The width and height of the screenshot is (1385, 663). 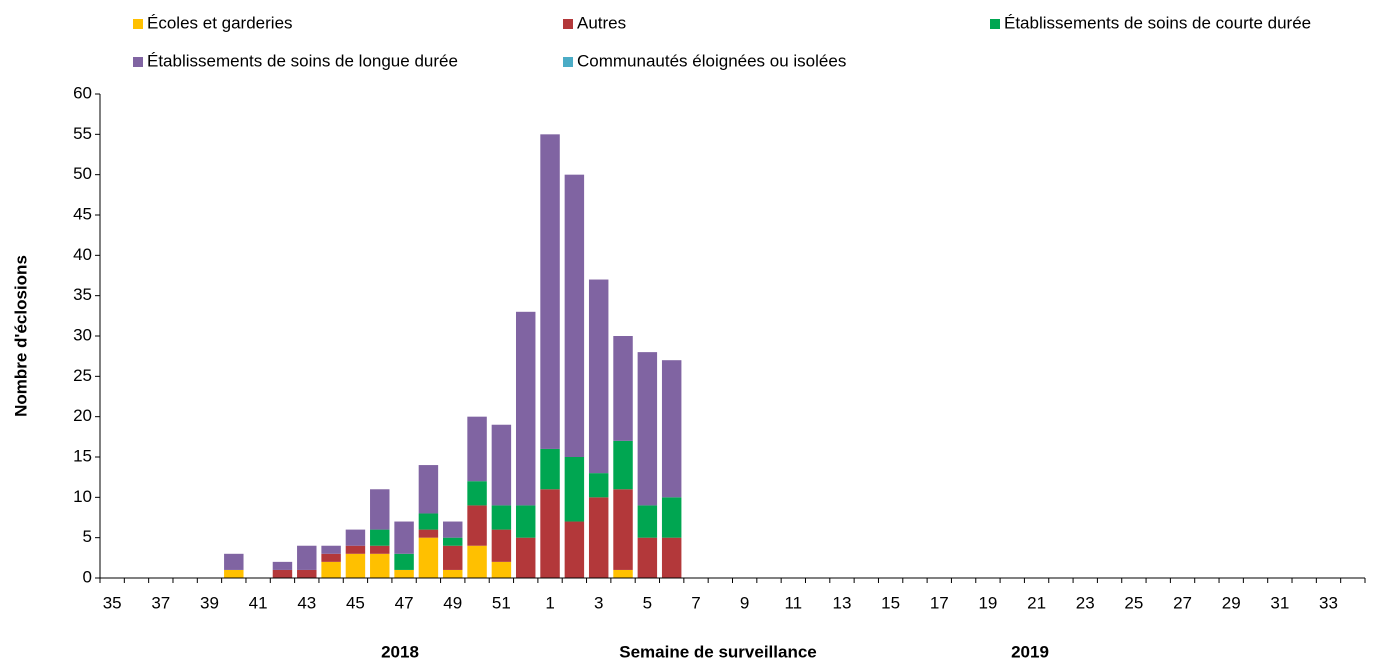 I want to click on x-tick-label: 47, so click(x=404, y=602).